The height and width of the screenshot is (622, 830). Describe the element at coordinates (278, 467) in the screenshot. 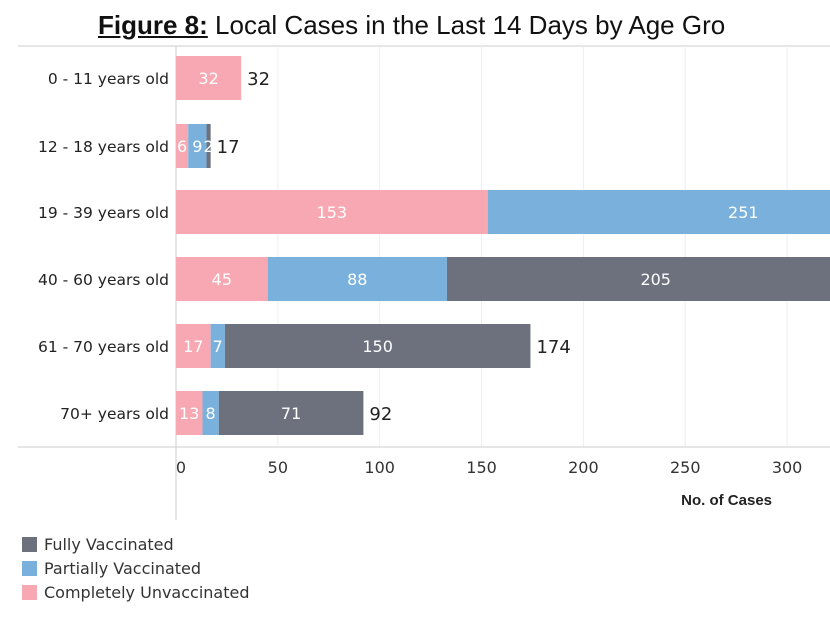

I see `x-tick-label: 50` at that location.